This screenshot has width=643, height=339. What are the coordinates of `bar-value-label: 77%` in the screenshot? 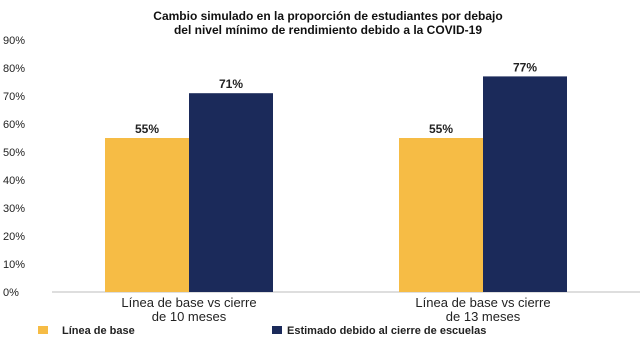 It's located at (525, 67).